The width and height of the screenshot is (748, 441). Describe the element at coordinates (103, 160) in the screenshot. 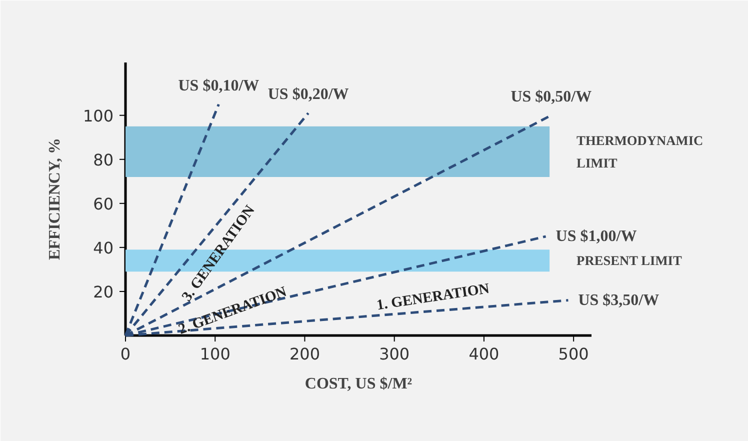

I see `y-tick-label: 80` at that location.